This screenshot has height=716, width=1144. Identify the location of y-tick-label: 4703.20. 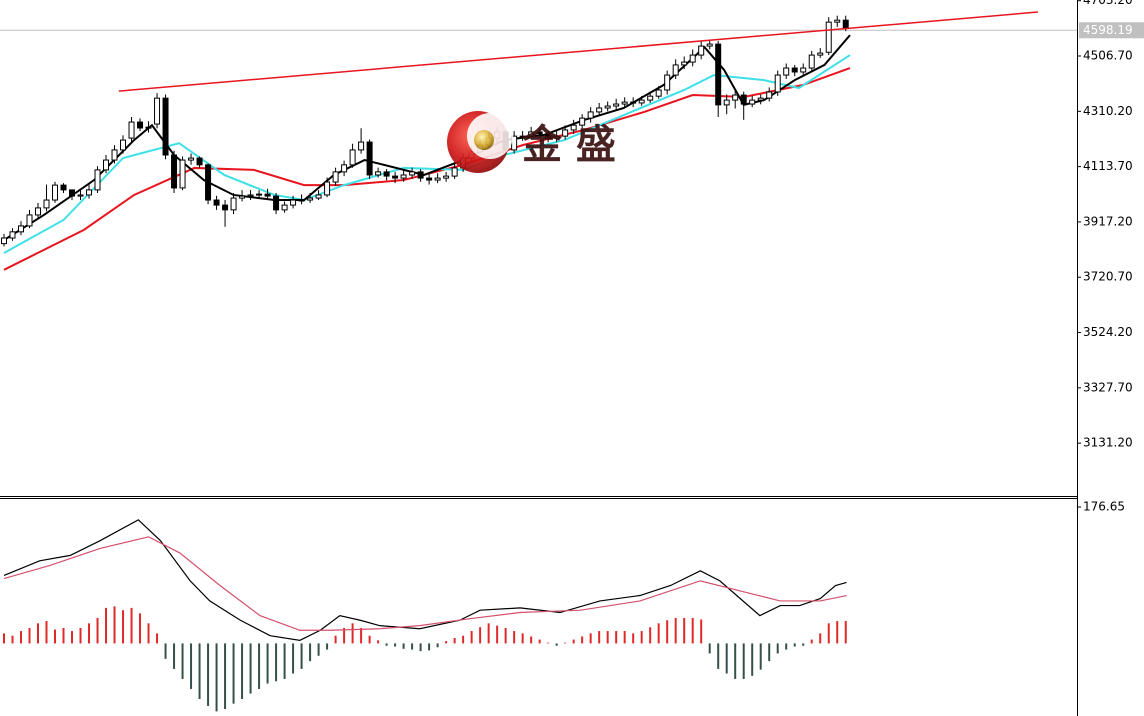
(1108, 3).